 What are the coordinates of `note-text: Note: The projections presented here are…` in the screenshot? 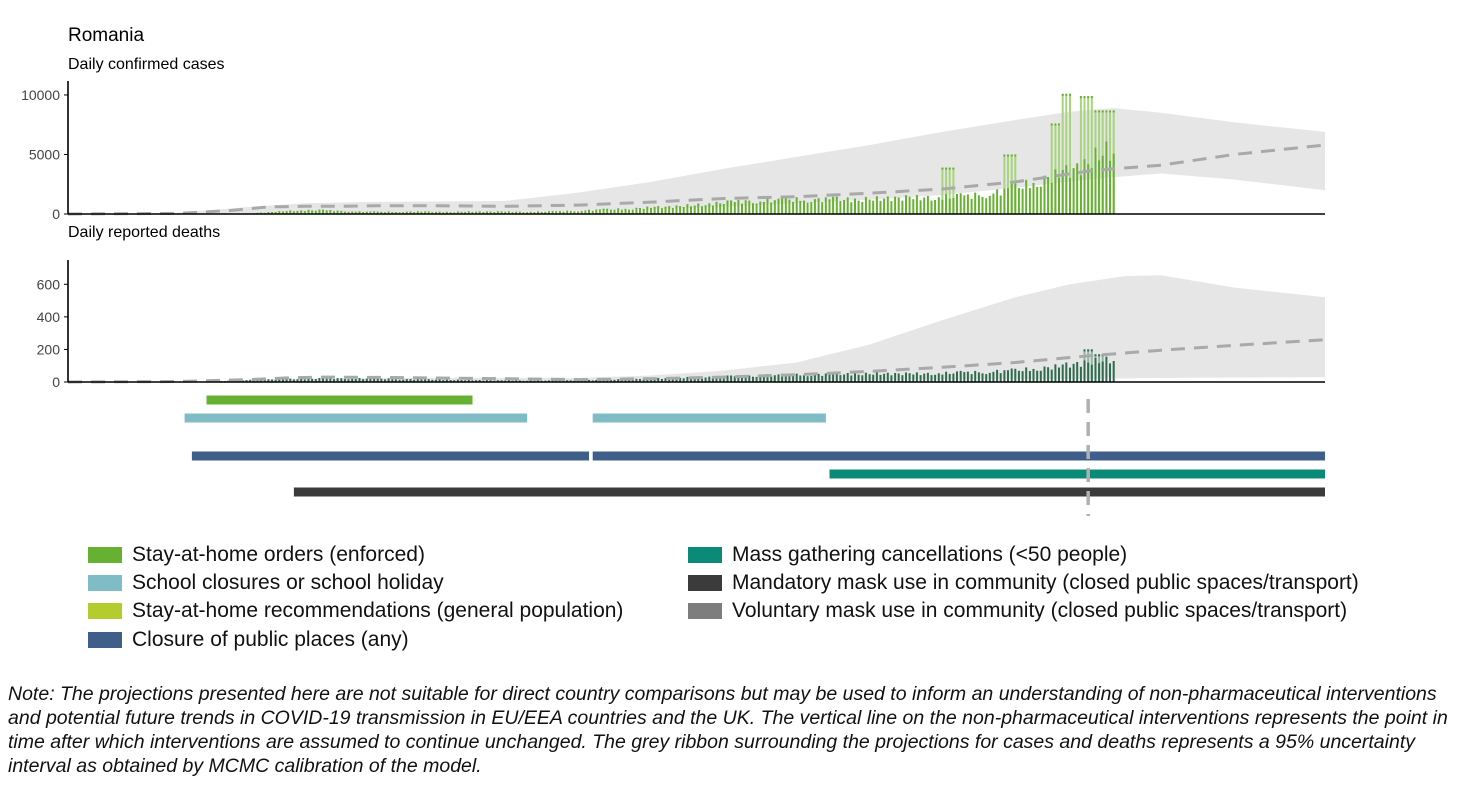 It's located at (728, 730).